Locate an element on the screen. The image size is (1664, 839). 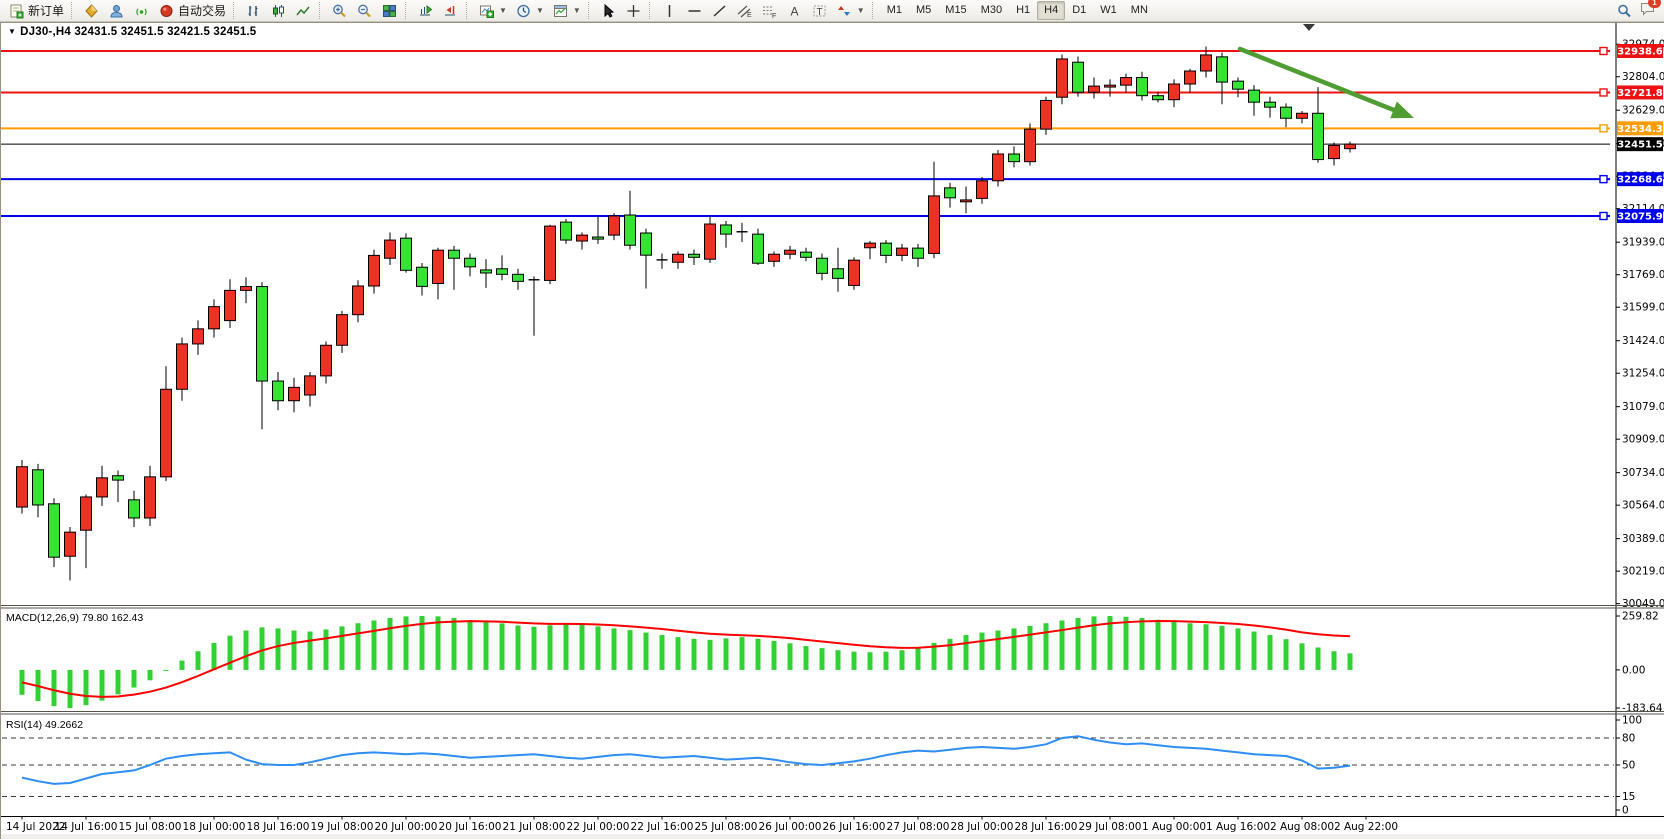
new-order-button: 新订单 is located at coordinates (36, 10).